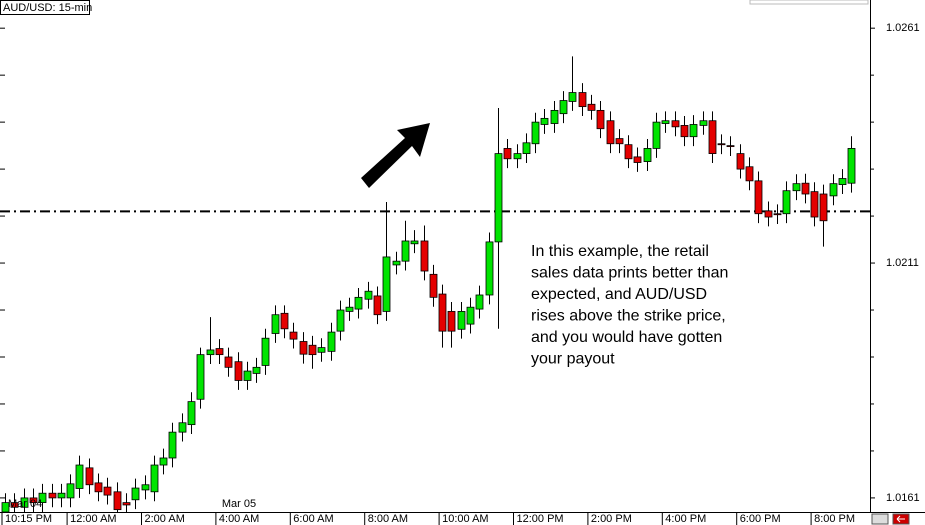 The image size is (925, 525). I want to click on date-label: Mar 05, so click(239, 504).